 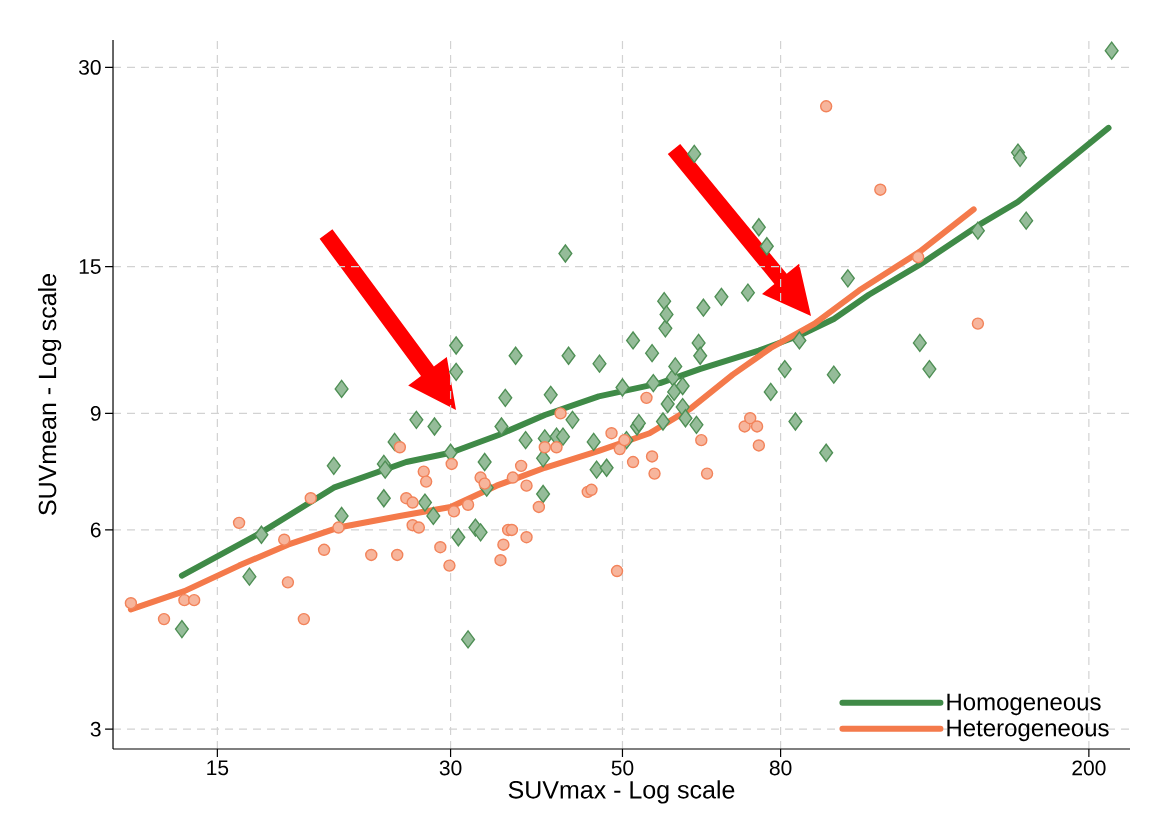 What do you see at coordinates (95, 413) in the screenshot?
I see `y-tick-label: 9` at bounding box center [95, 413].